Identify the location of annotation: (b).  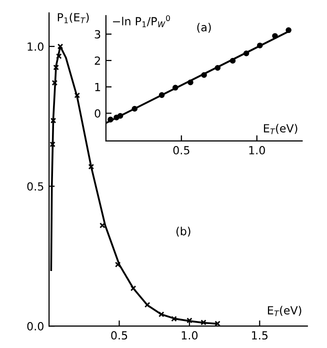
(183, 231).